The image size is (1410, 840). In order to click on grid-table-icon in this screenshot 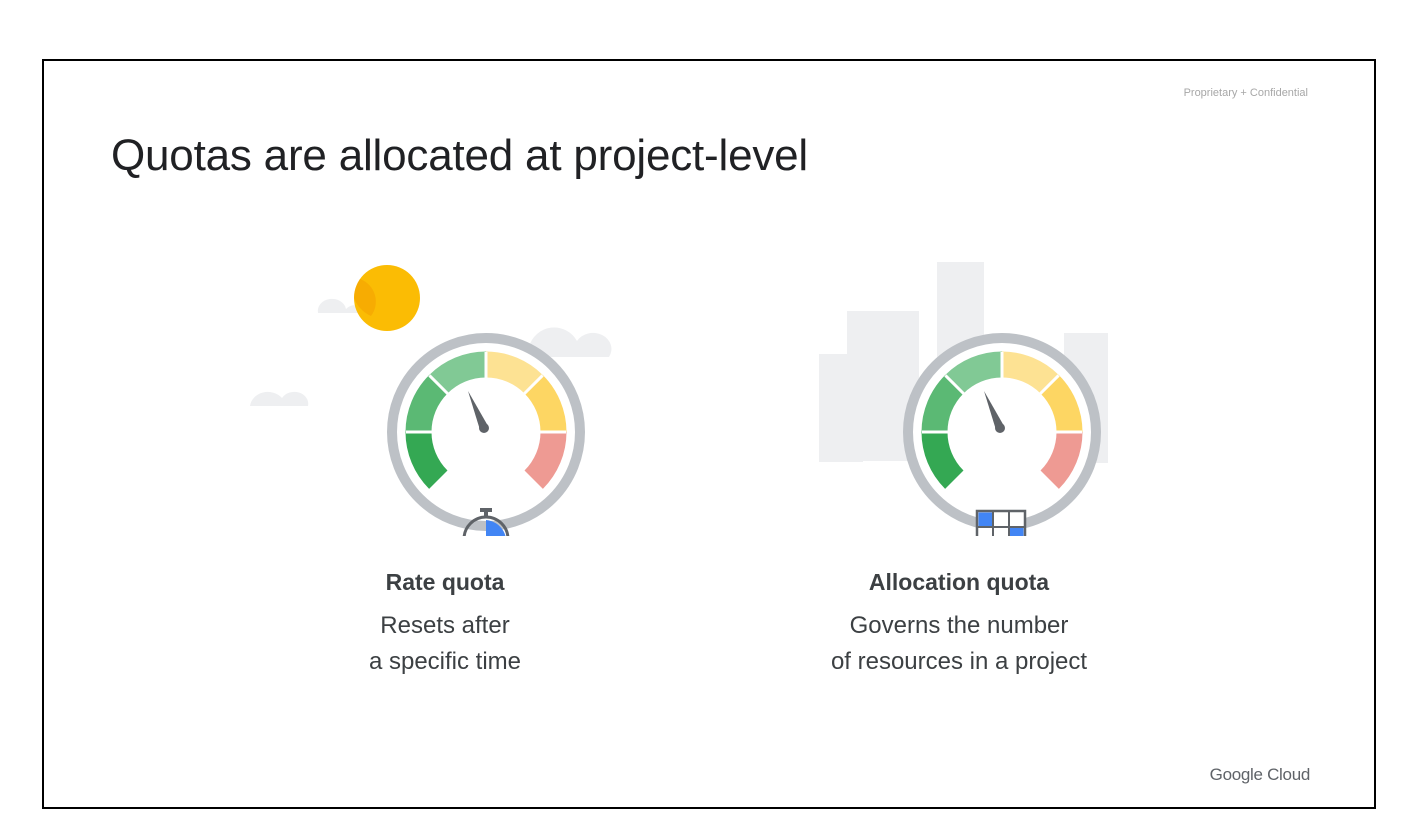, I will do `click(1001, 522)`.